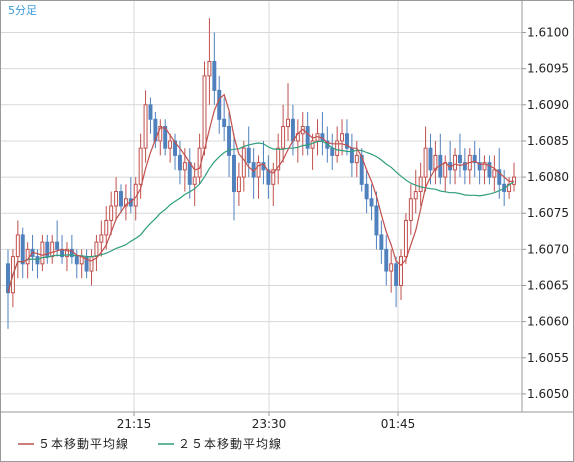  What do you see at coordinates (548, 358) in the screenshot?
I see `y-tick-label: 1.6055` at bounding box center [548, 358].